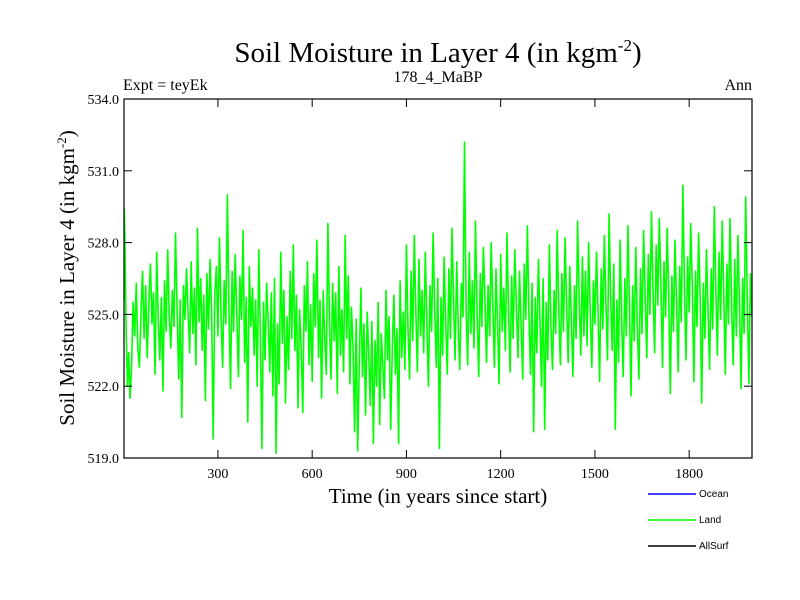 The image size is (800, 600). I want to click on y-tick-label: 528.0, so click(104, 244).